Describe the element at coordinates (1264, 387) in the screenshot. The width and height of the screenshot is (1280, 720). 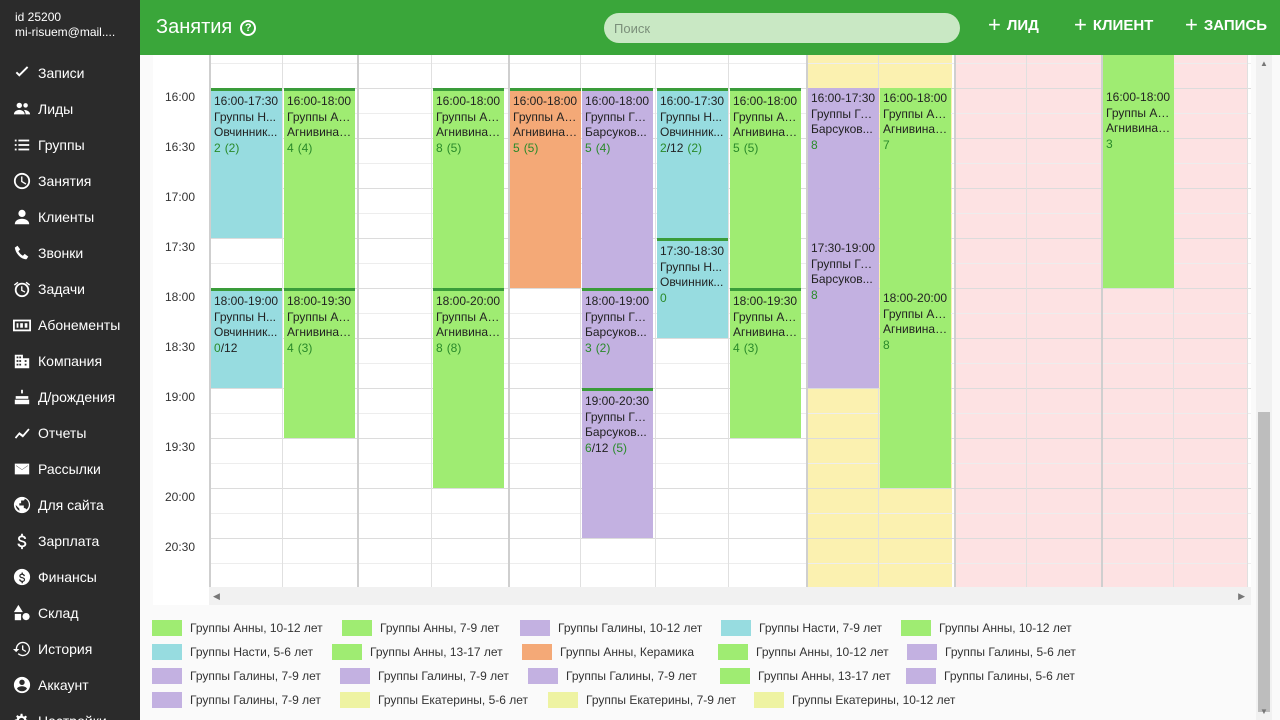
I see `vertical-scrollbar: ▲ ▼` at that location.